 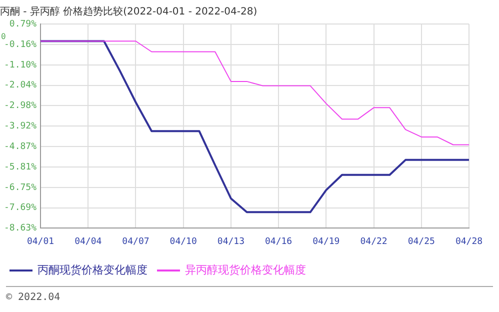 I want to click on x-tick-label: 04/07, so click(x=136, y=241).